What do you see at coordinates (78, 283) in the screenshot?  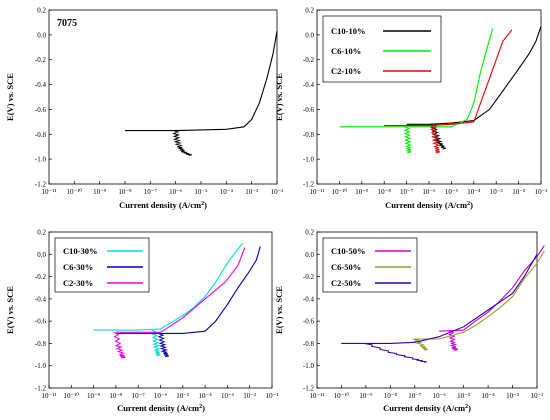 I see `legend-label: C2-30%` at bounding box center [78, 283].